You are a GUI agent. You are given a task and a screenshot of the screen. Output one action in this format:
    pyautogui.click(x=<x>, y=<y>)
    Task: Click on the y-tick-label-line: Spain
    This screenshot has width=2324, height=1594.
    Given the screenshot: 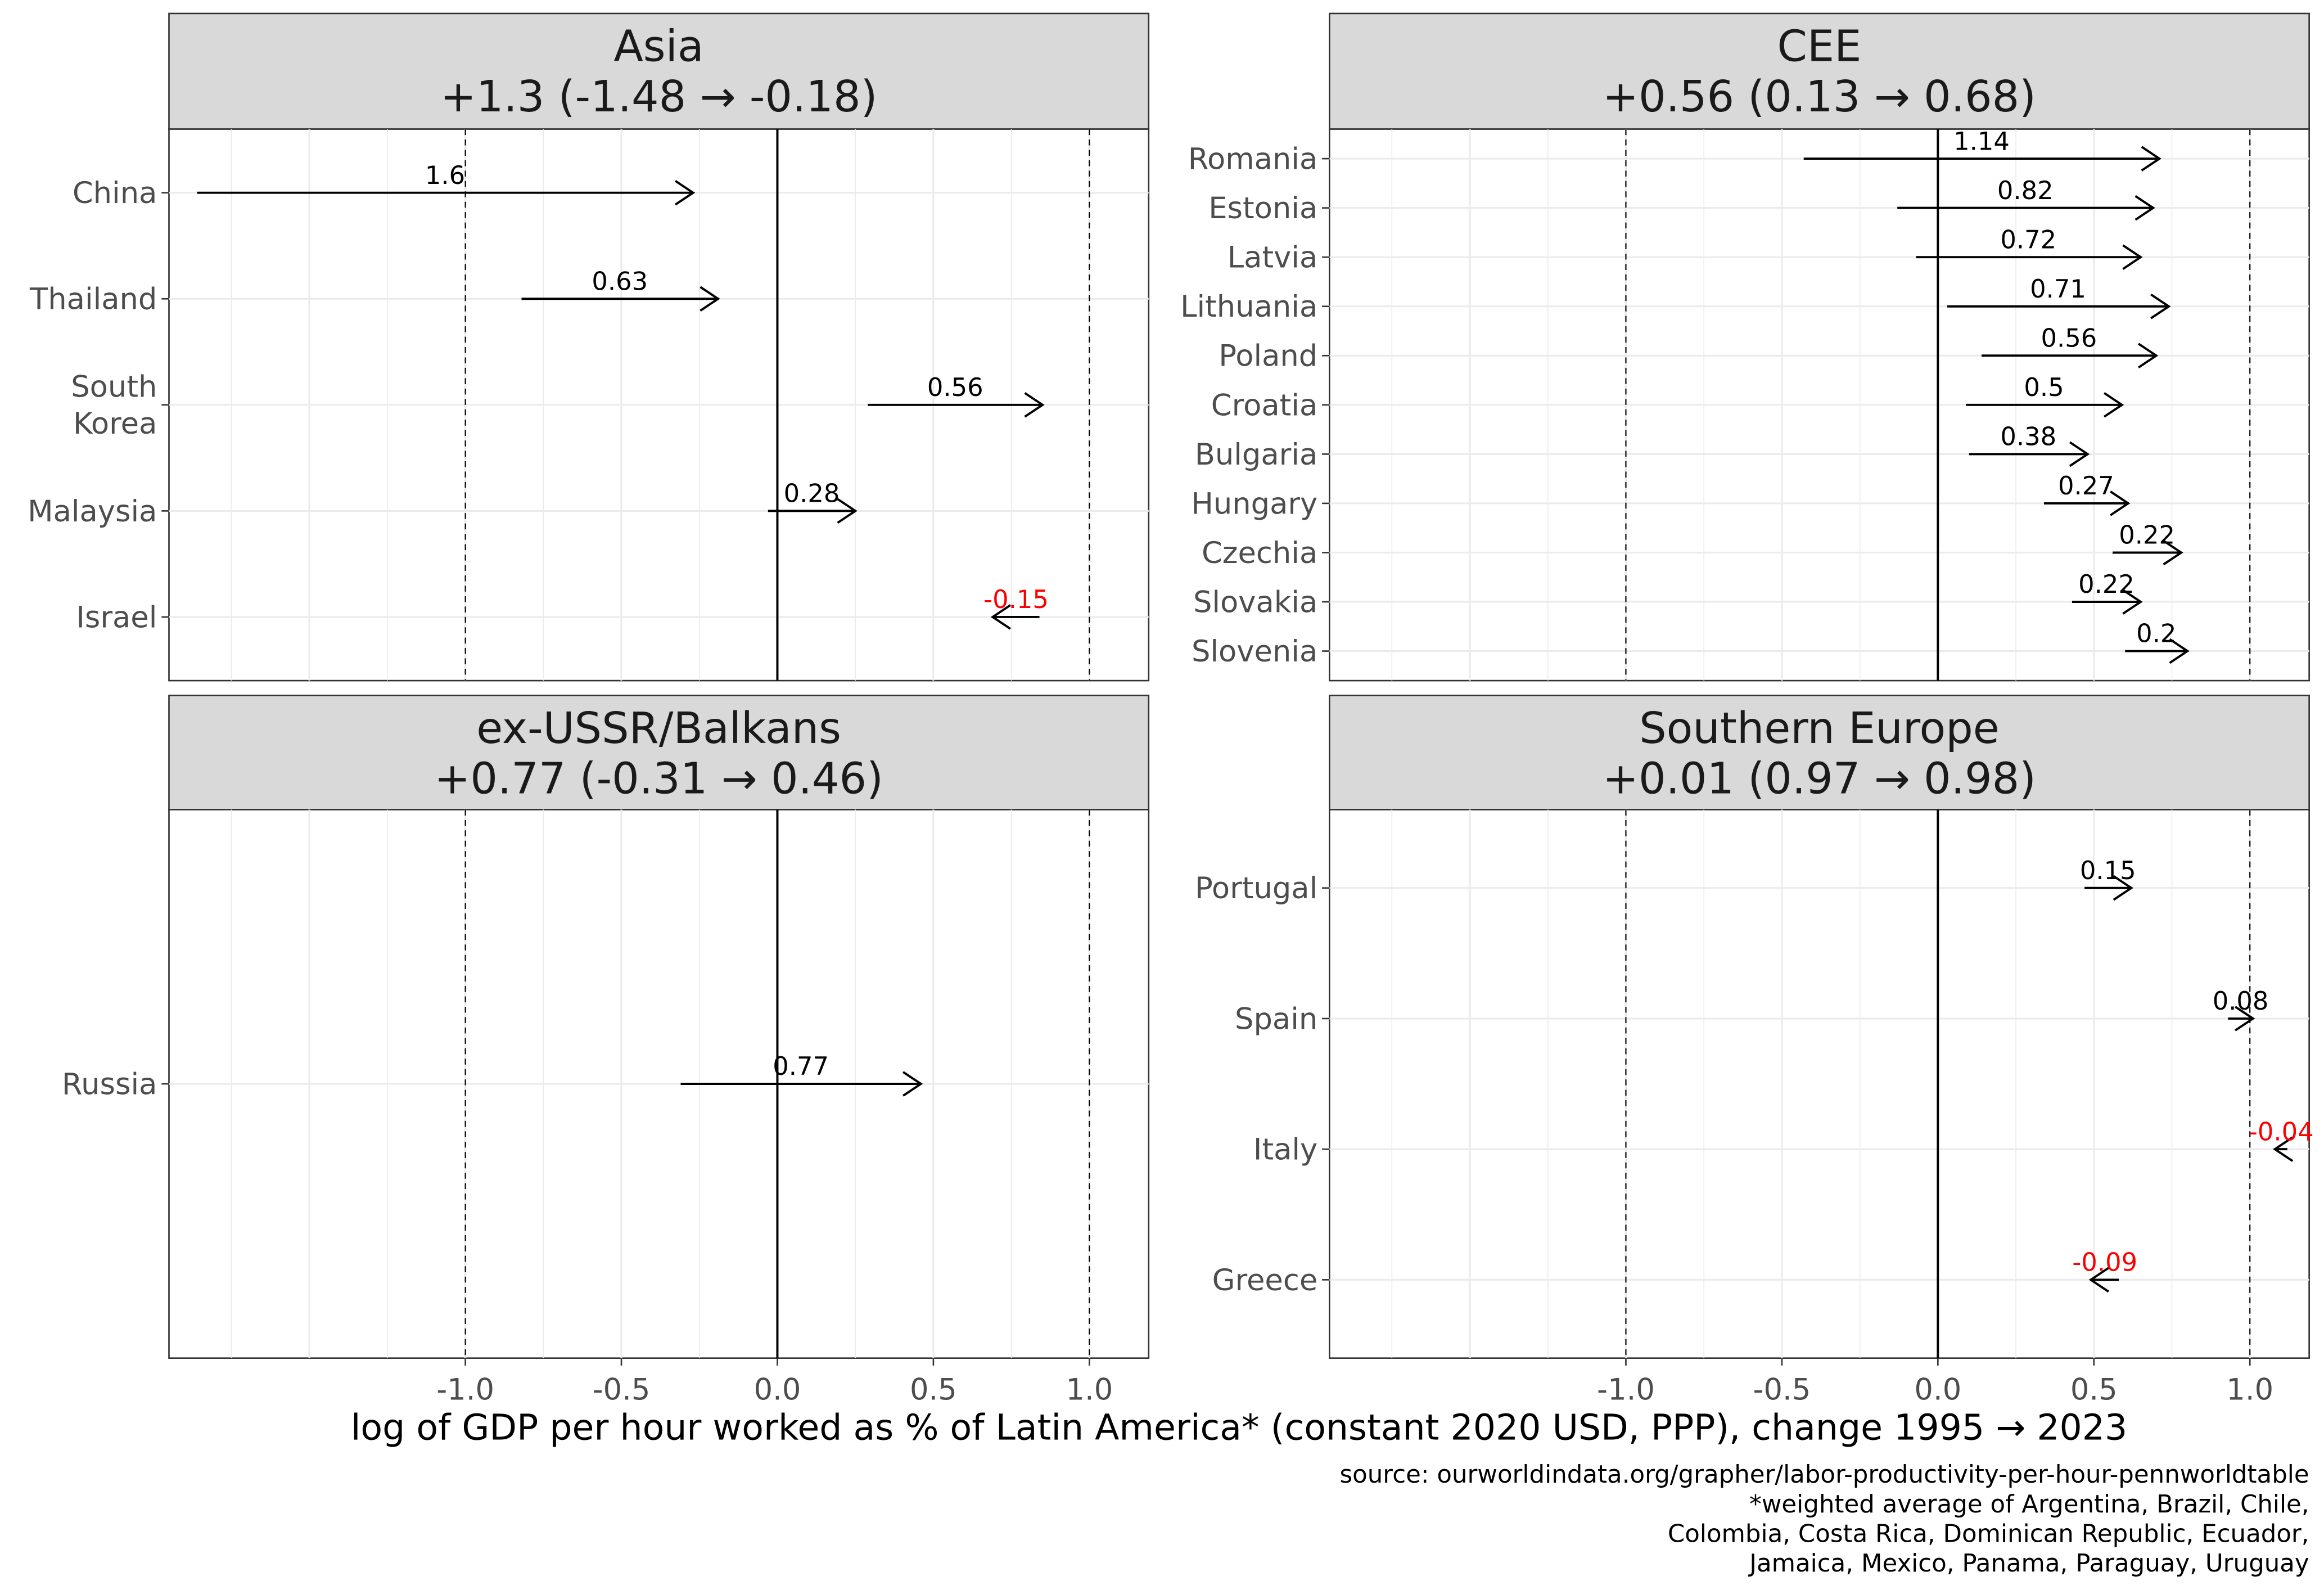 What is the action you would take?
    pyautogui.click(x=1276, y=1019)
    